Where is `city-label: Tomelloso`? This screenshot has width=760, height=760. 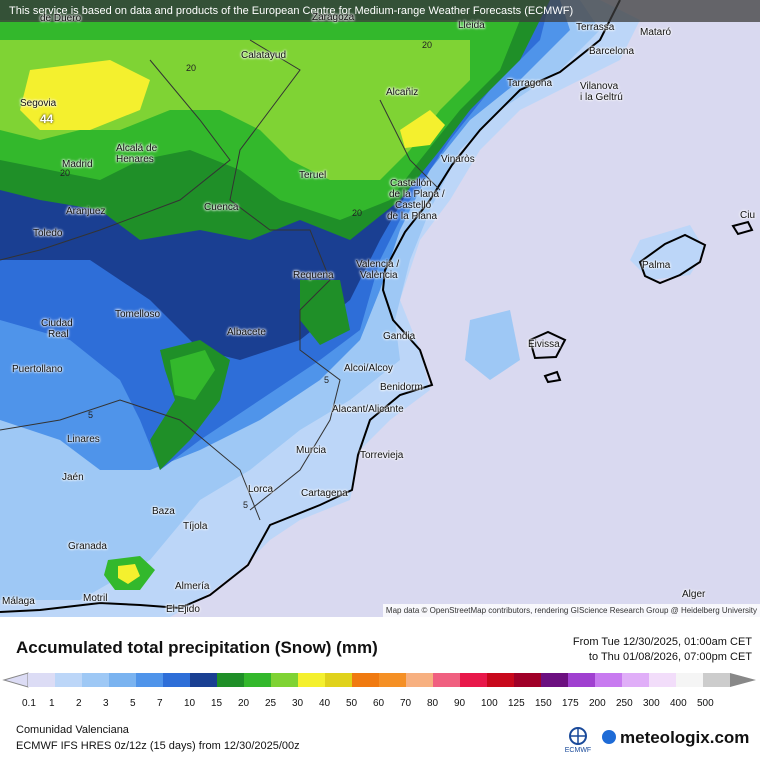
city-label: Tomelloso is located at coordinates (138, 314).